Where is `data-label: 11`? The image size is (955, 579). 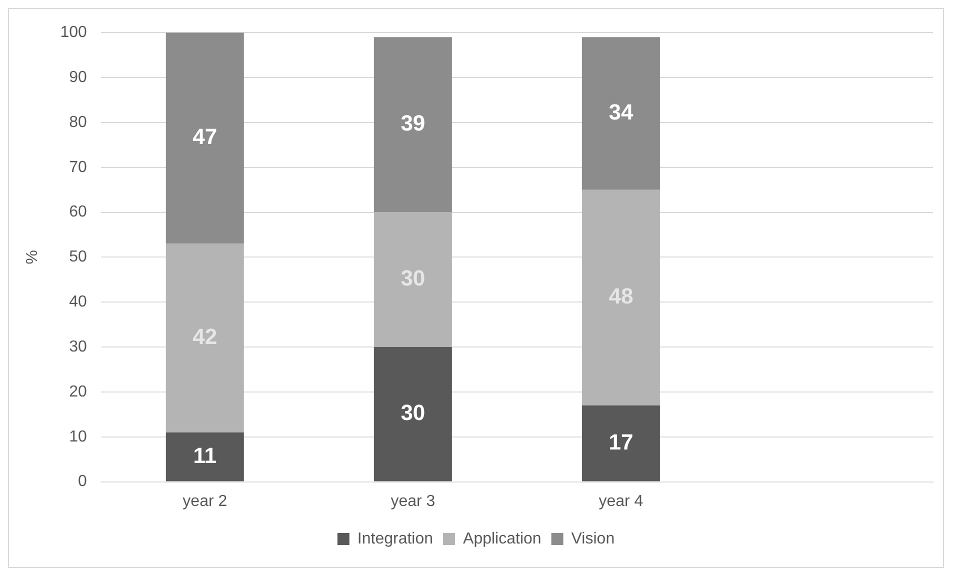 data-label: 11 is located at coordinates (205, 455).